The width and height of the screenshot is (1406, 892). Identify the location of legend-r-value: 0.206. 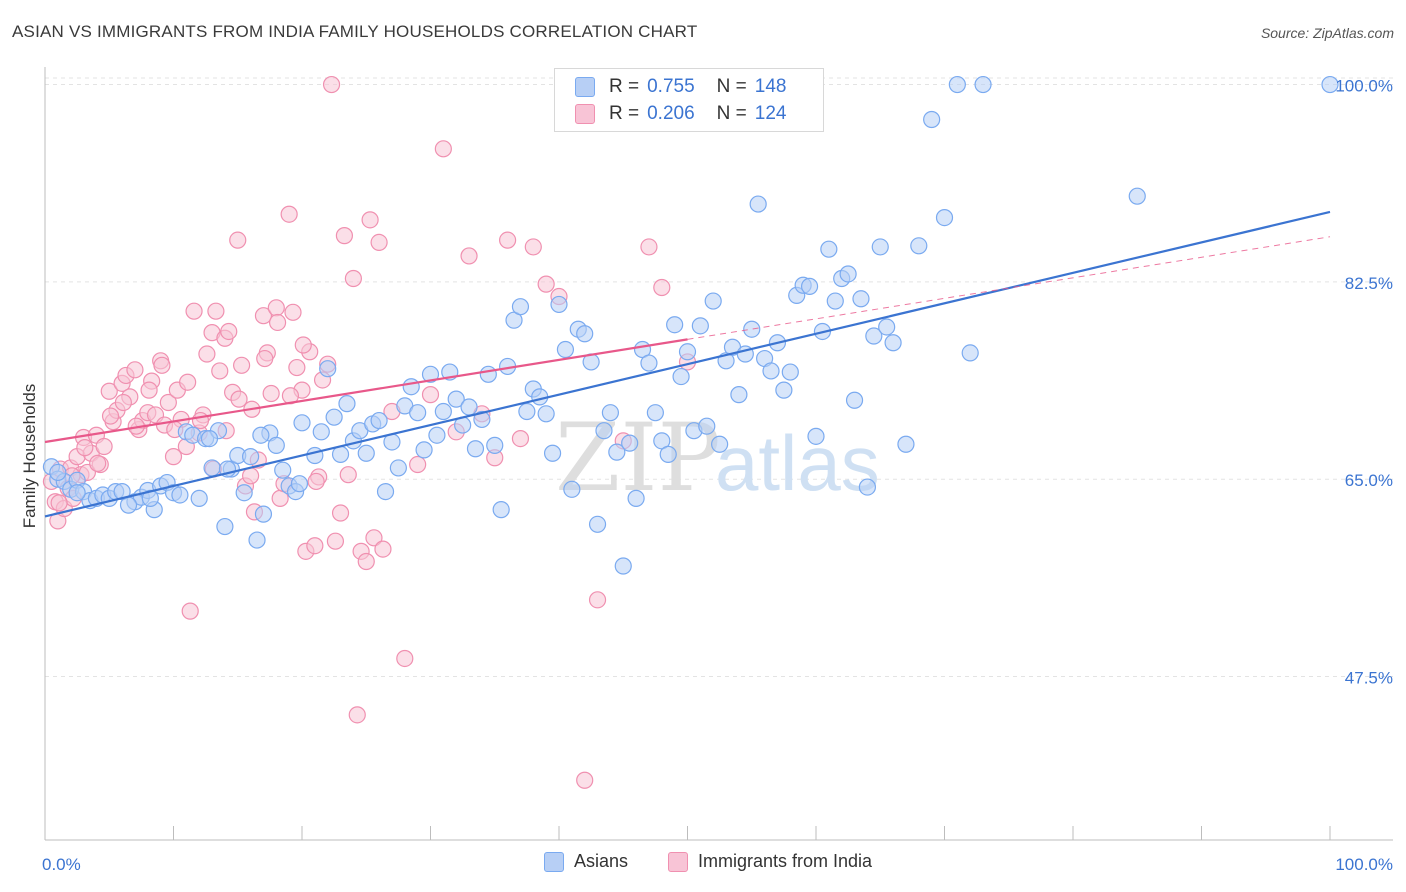
(671, 113).